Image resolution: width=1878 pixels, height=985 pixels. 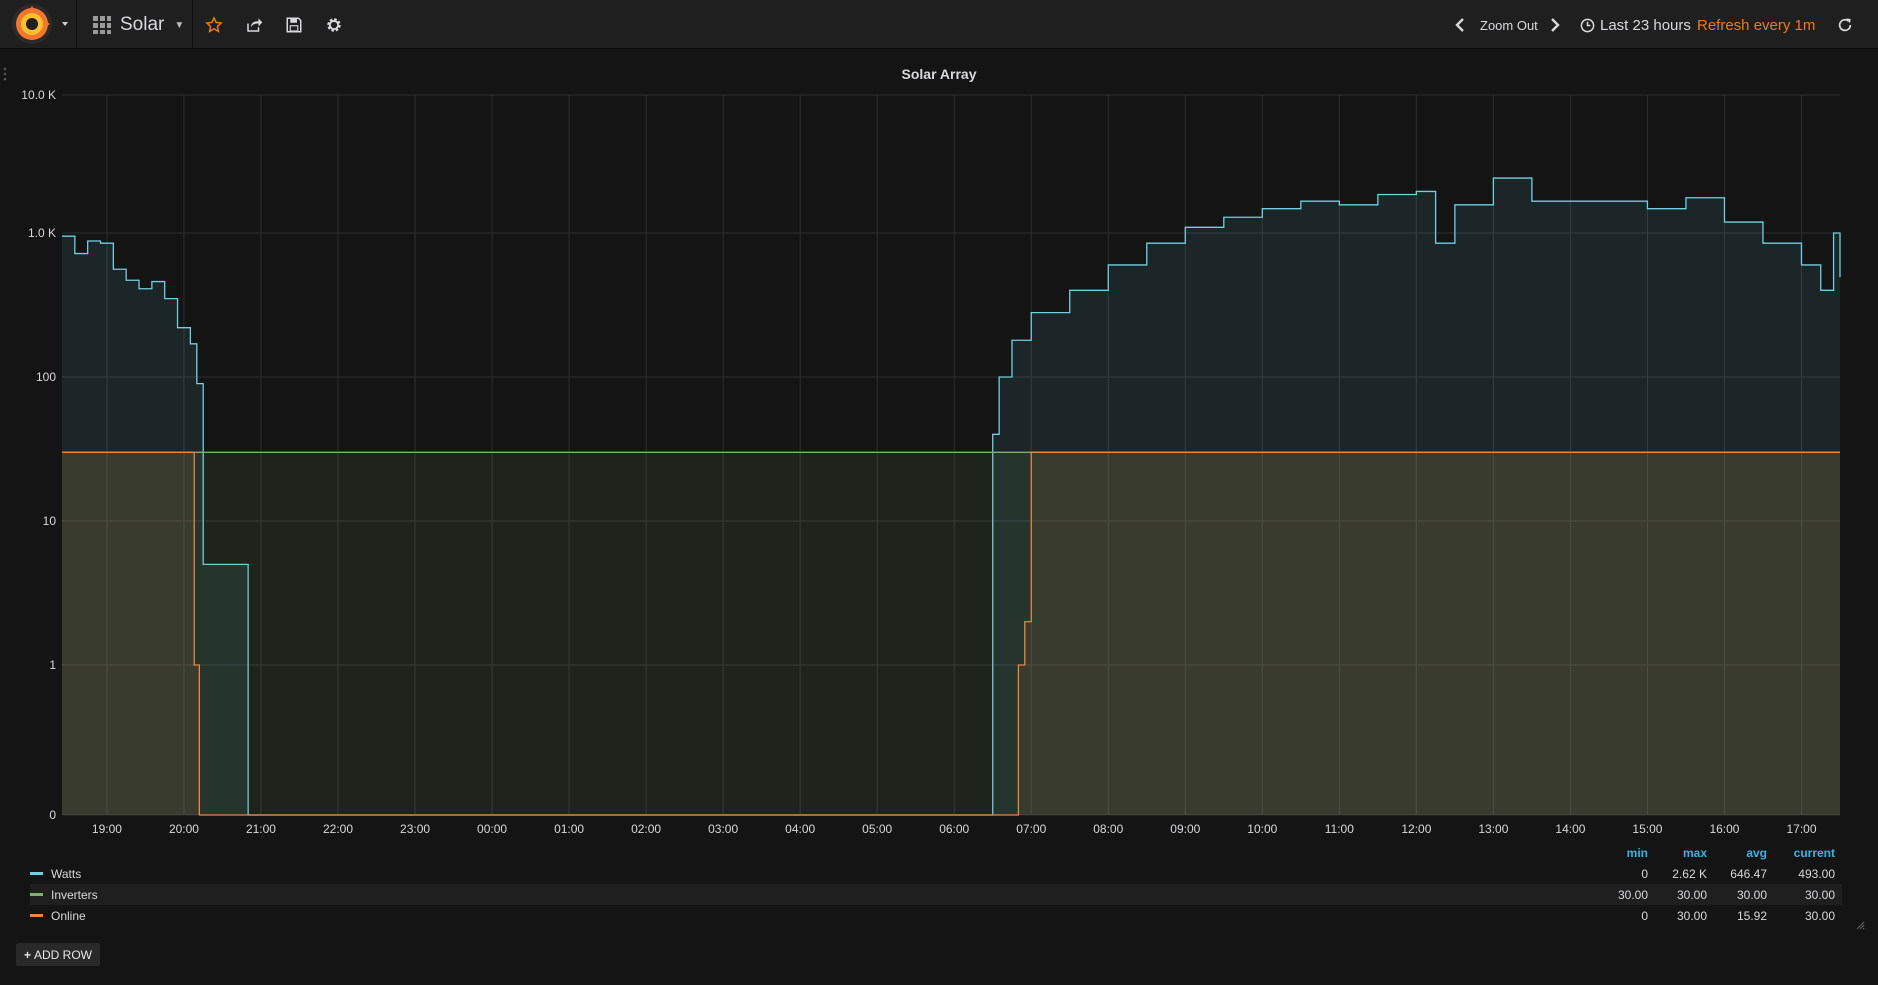 I want to click on drag-dots-icon, so click(x=5, y=74).